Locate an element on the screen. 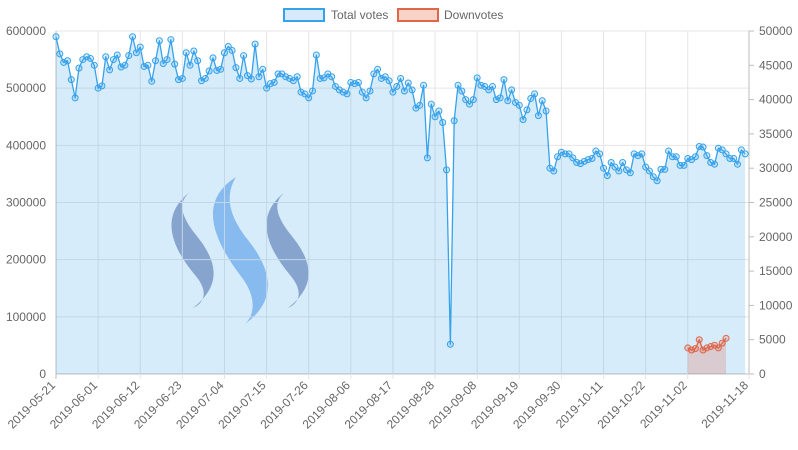  legend-swatch-total-votes is located at coordinates (304, 15).